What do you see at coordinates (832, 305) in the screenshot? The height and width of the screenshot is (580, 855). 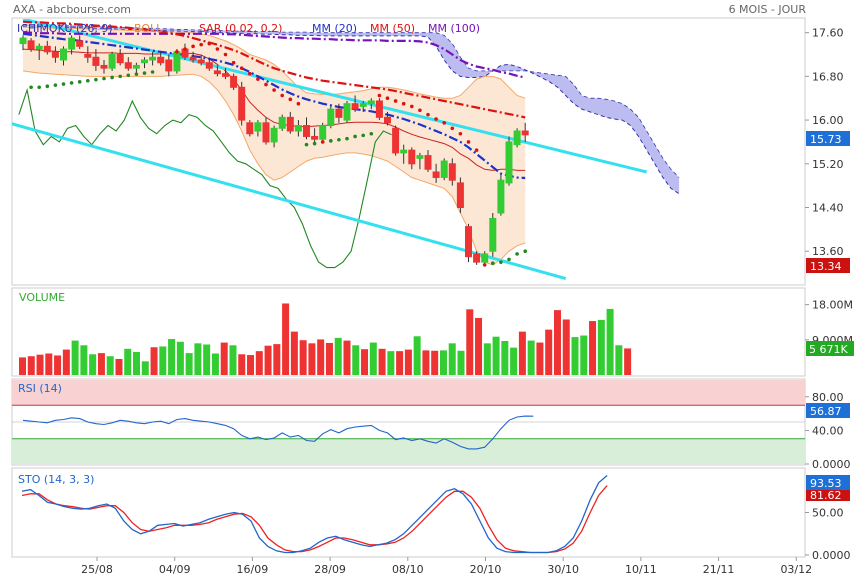 I see `volume-y-tick-label: 18.00M` at bounding box center [832, 305].